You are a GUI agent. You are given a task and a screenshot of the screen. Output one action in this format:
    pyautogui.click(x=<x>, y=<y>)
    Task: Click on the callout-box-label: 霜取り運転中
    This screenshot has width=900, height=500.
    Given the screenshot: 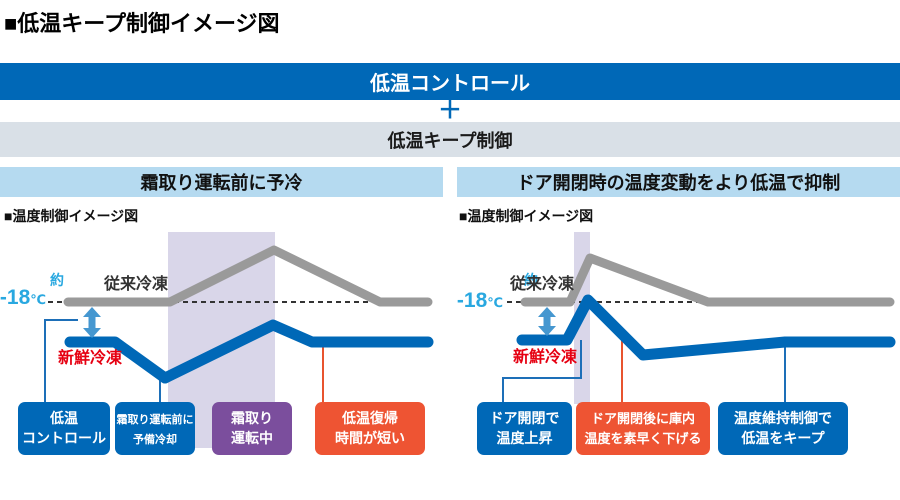 What is the action you would take?
    pyautogui.click(x=251, y=428)
    